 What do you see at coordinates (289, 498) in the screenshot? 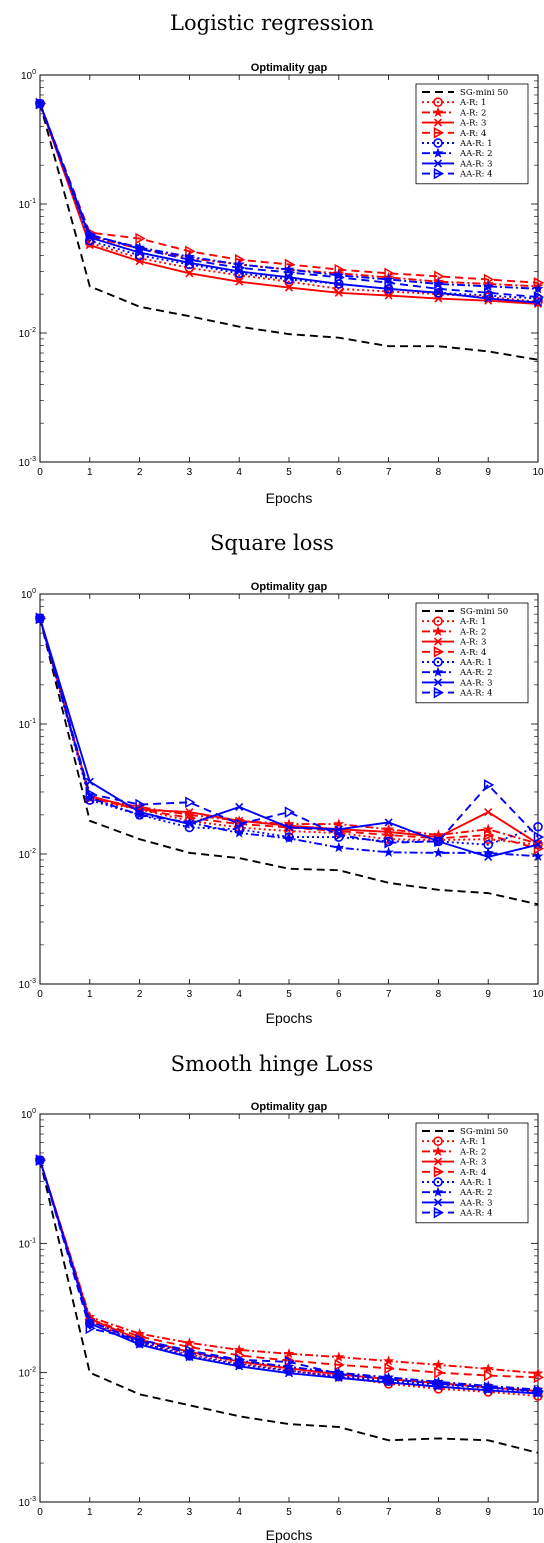
I see `x-axis-label: Epochs` at bounding box center [289, 498].